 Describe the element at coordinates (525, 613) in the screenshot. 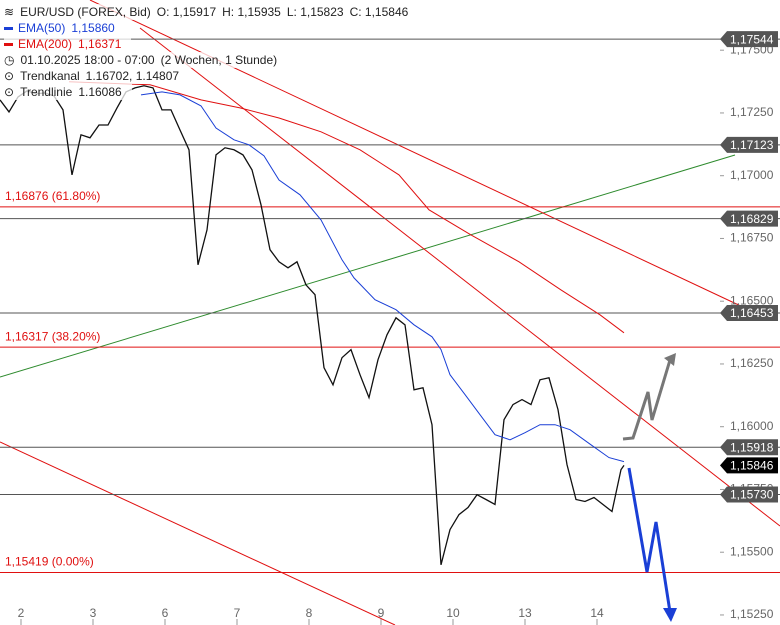

I see `x-tick-label: 13` at that location.